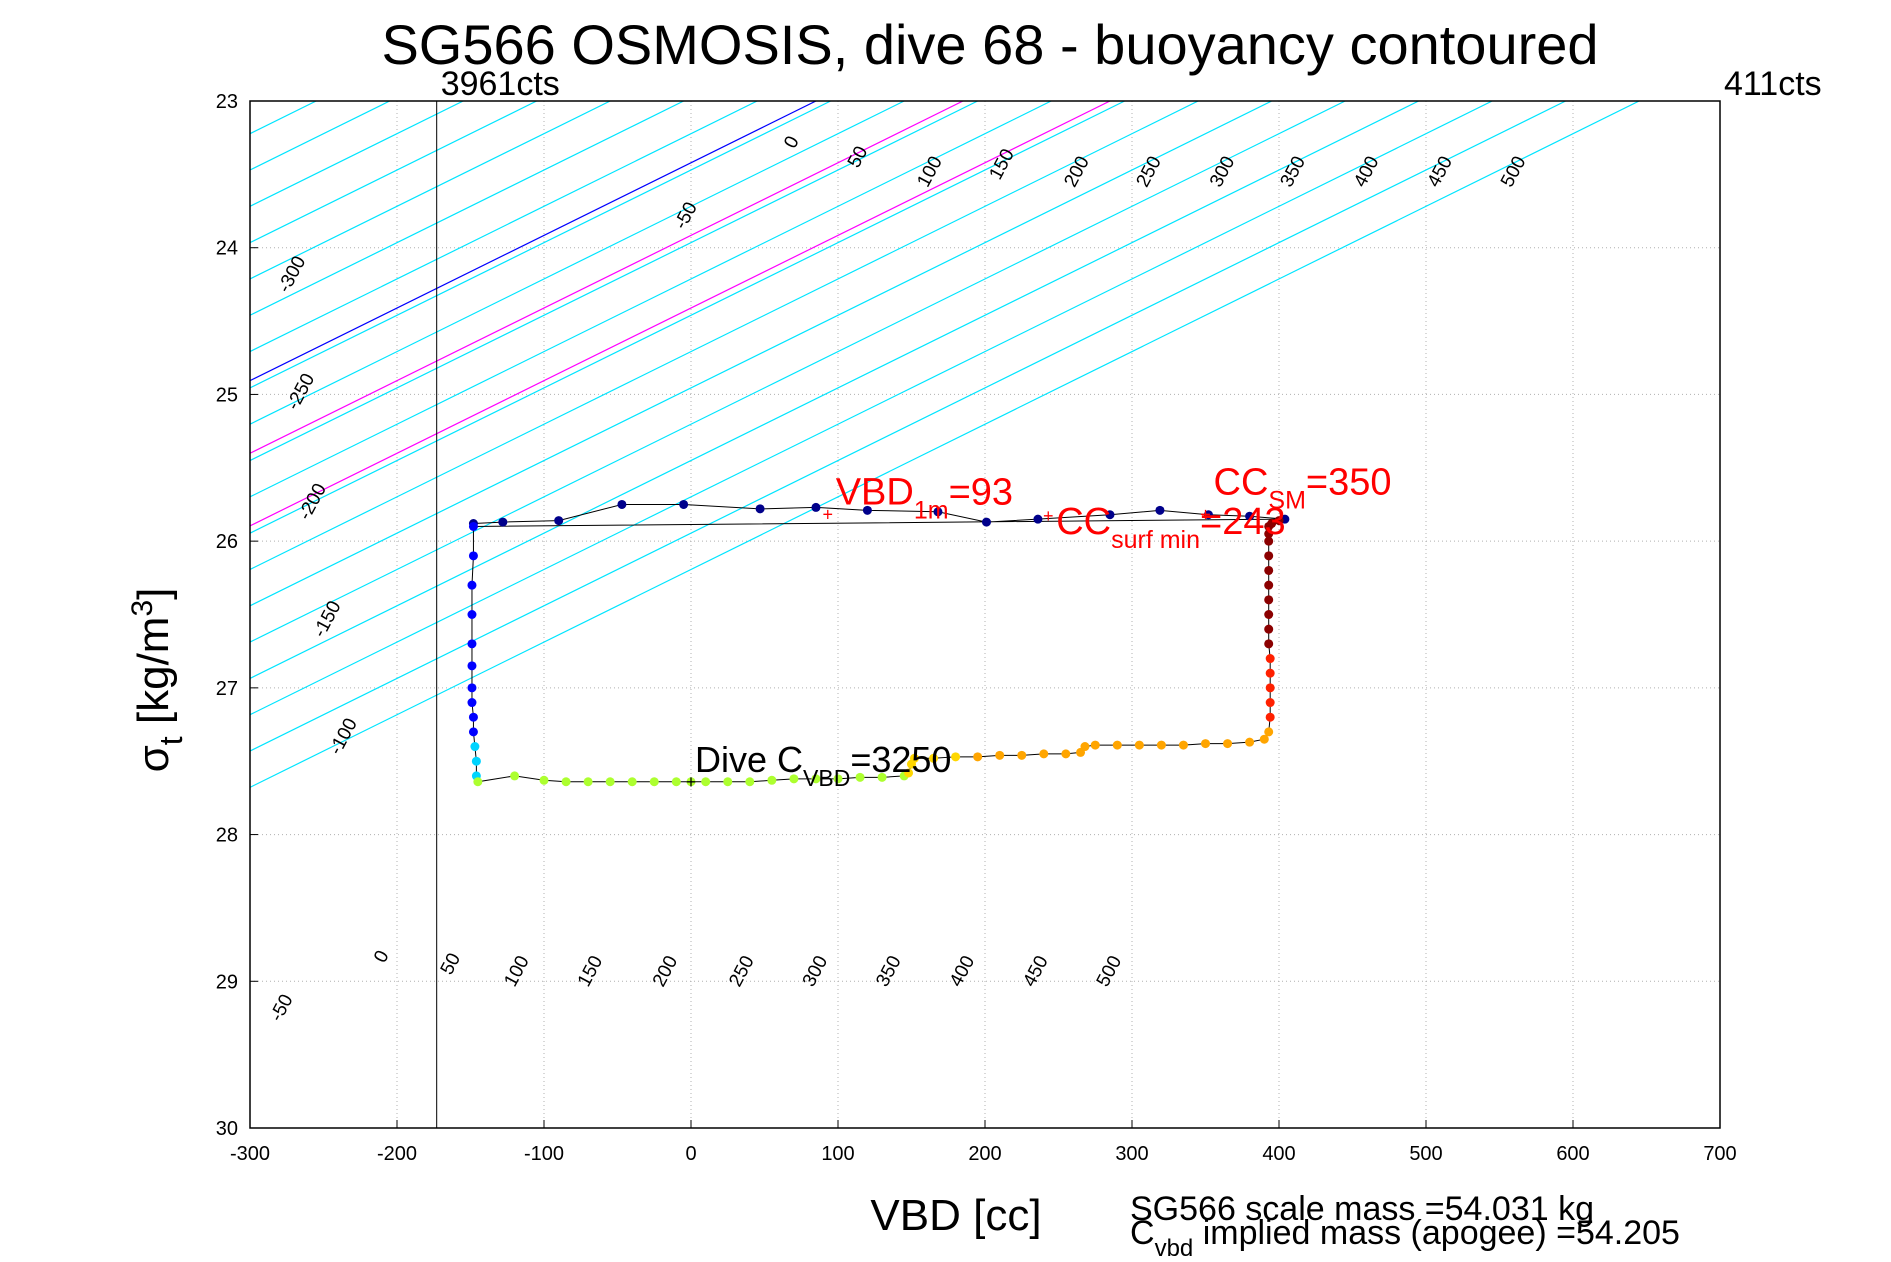 This screenshot has height=1262, width=1891. I want to click on y-axis-label-main: σ, so click(153, 758).